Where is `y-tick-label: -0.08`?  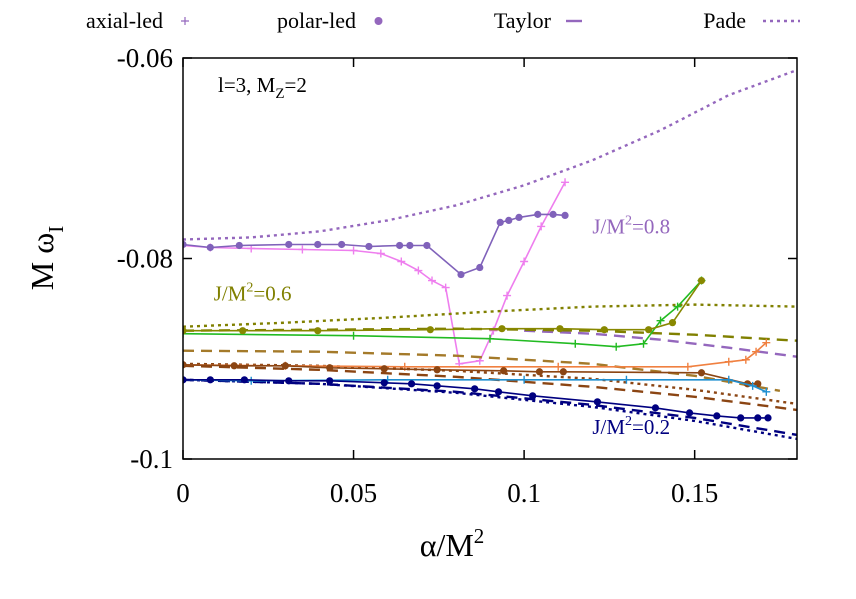 y-tick-label: -0.08 is located at coordinates (145, 259).